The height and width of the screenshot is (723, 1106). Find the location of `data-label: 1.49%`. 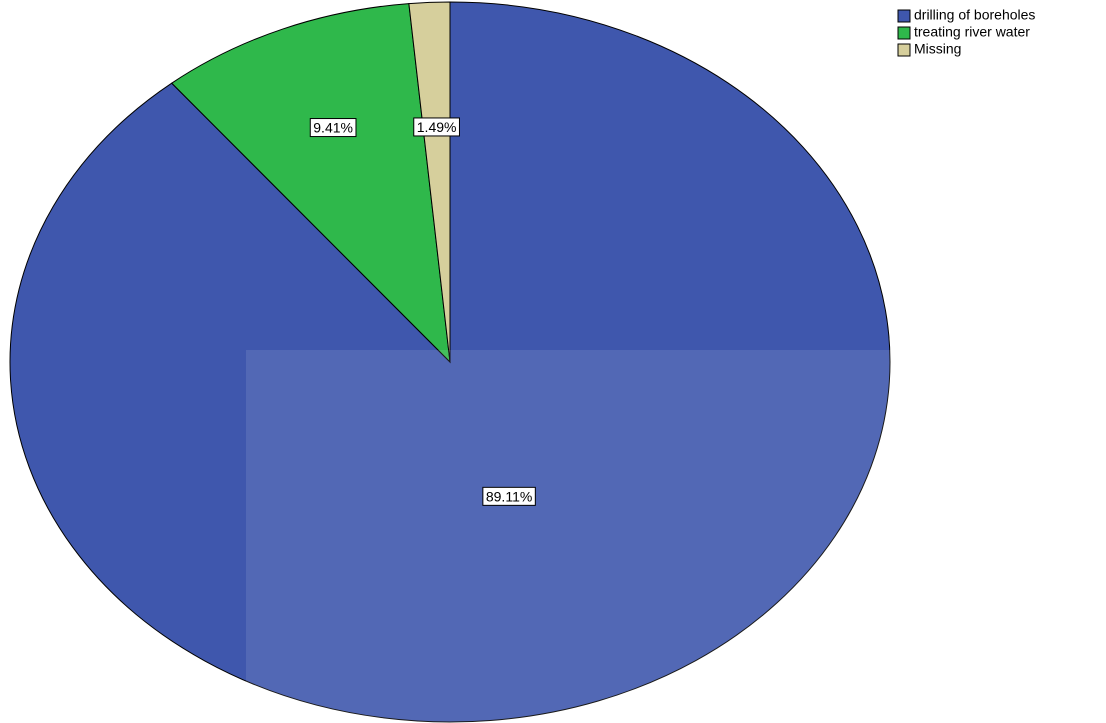

data-label: 1.49% is located at coordinates (437, 127).